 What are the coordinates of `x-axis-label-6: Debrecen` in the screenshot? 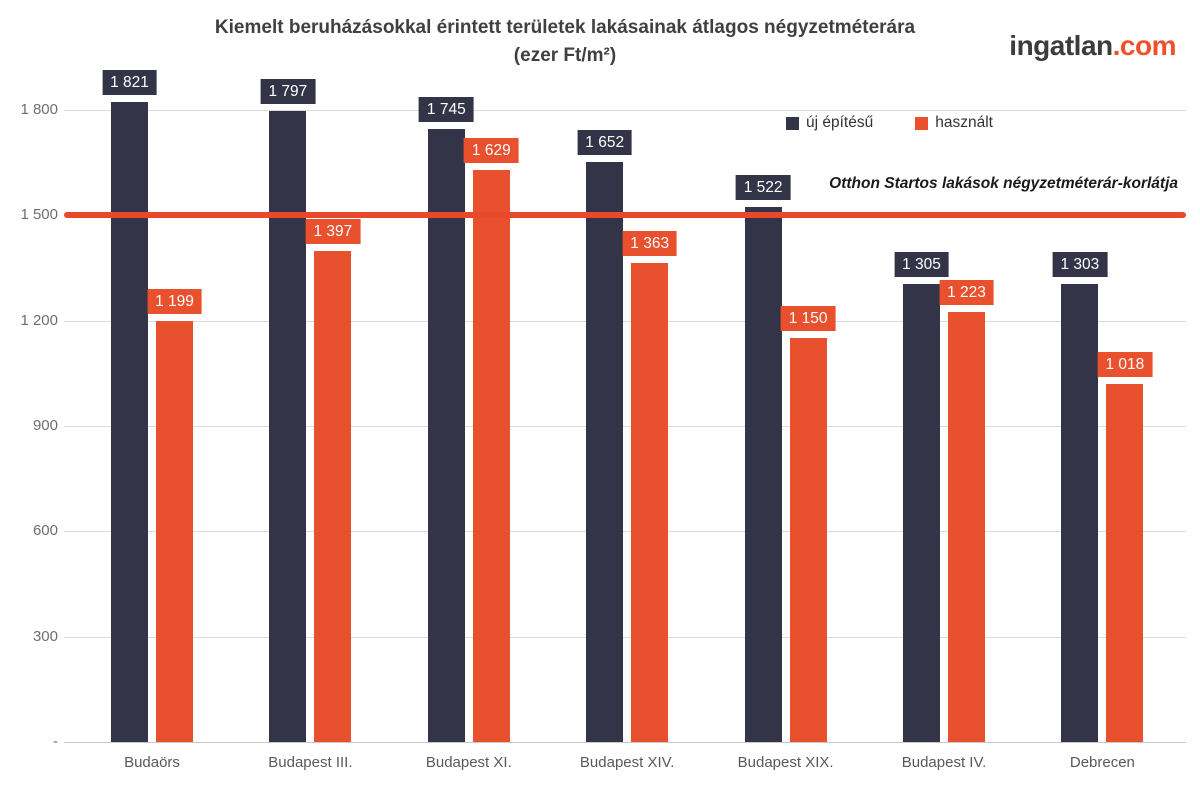 It's located at (1102, 762).